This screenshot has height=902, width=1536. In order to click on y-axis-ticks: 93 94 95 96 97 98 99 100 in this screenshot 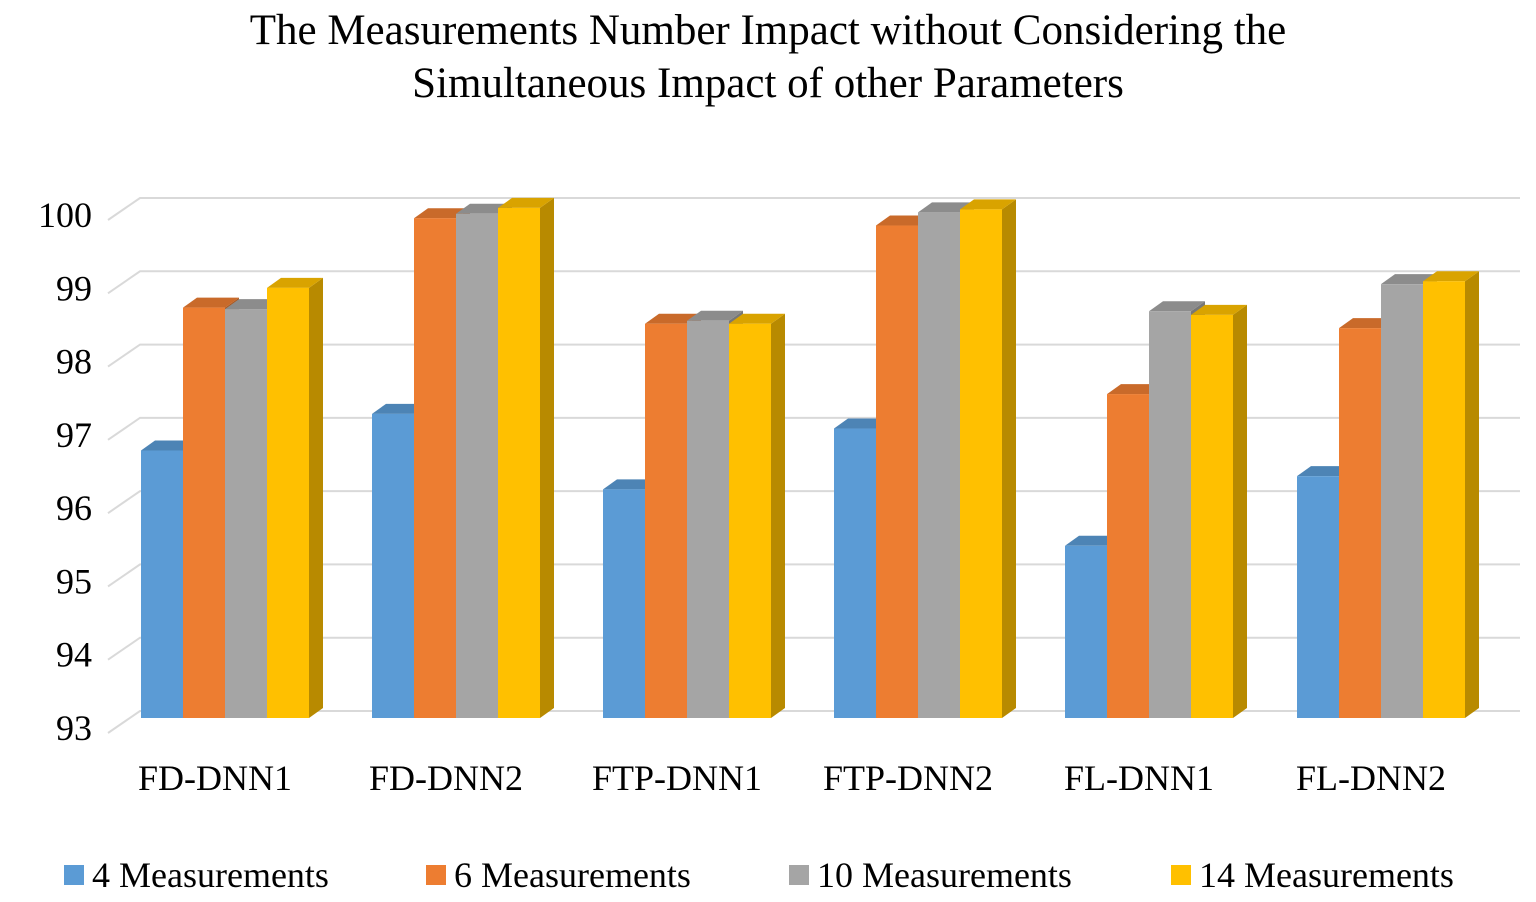, I will do `click(65, 471)`.